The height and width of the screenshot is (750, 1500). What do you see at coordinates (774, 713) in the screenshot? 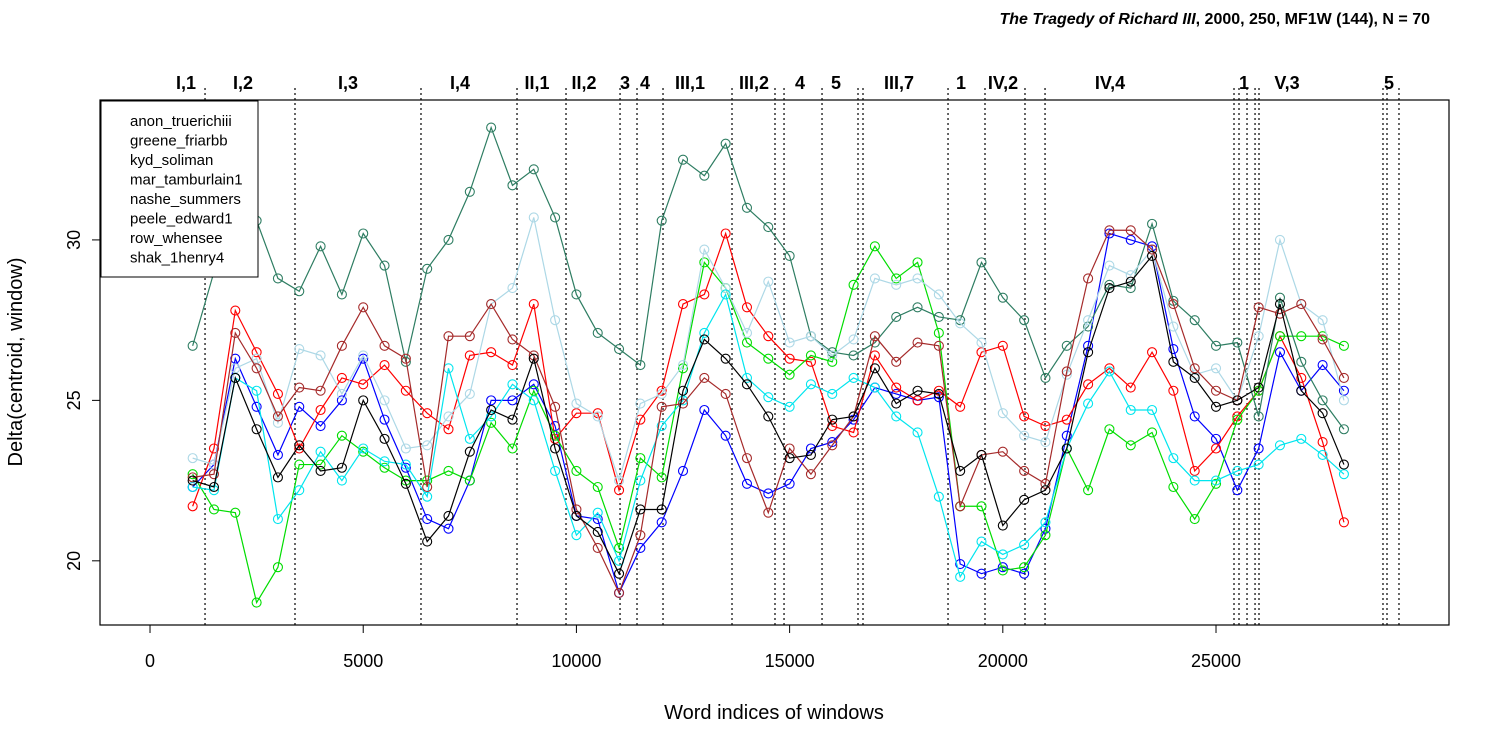
I see `x-axis-label: Word indices of windows` at bounding box center [774, 713].